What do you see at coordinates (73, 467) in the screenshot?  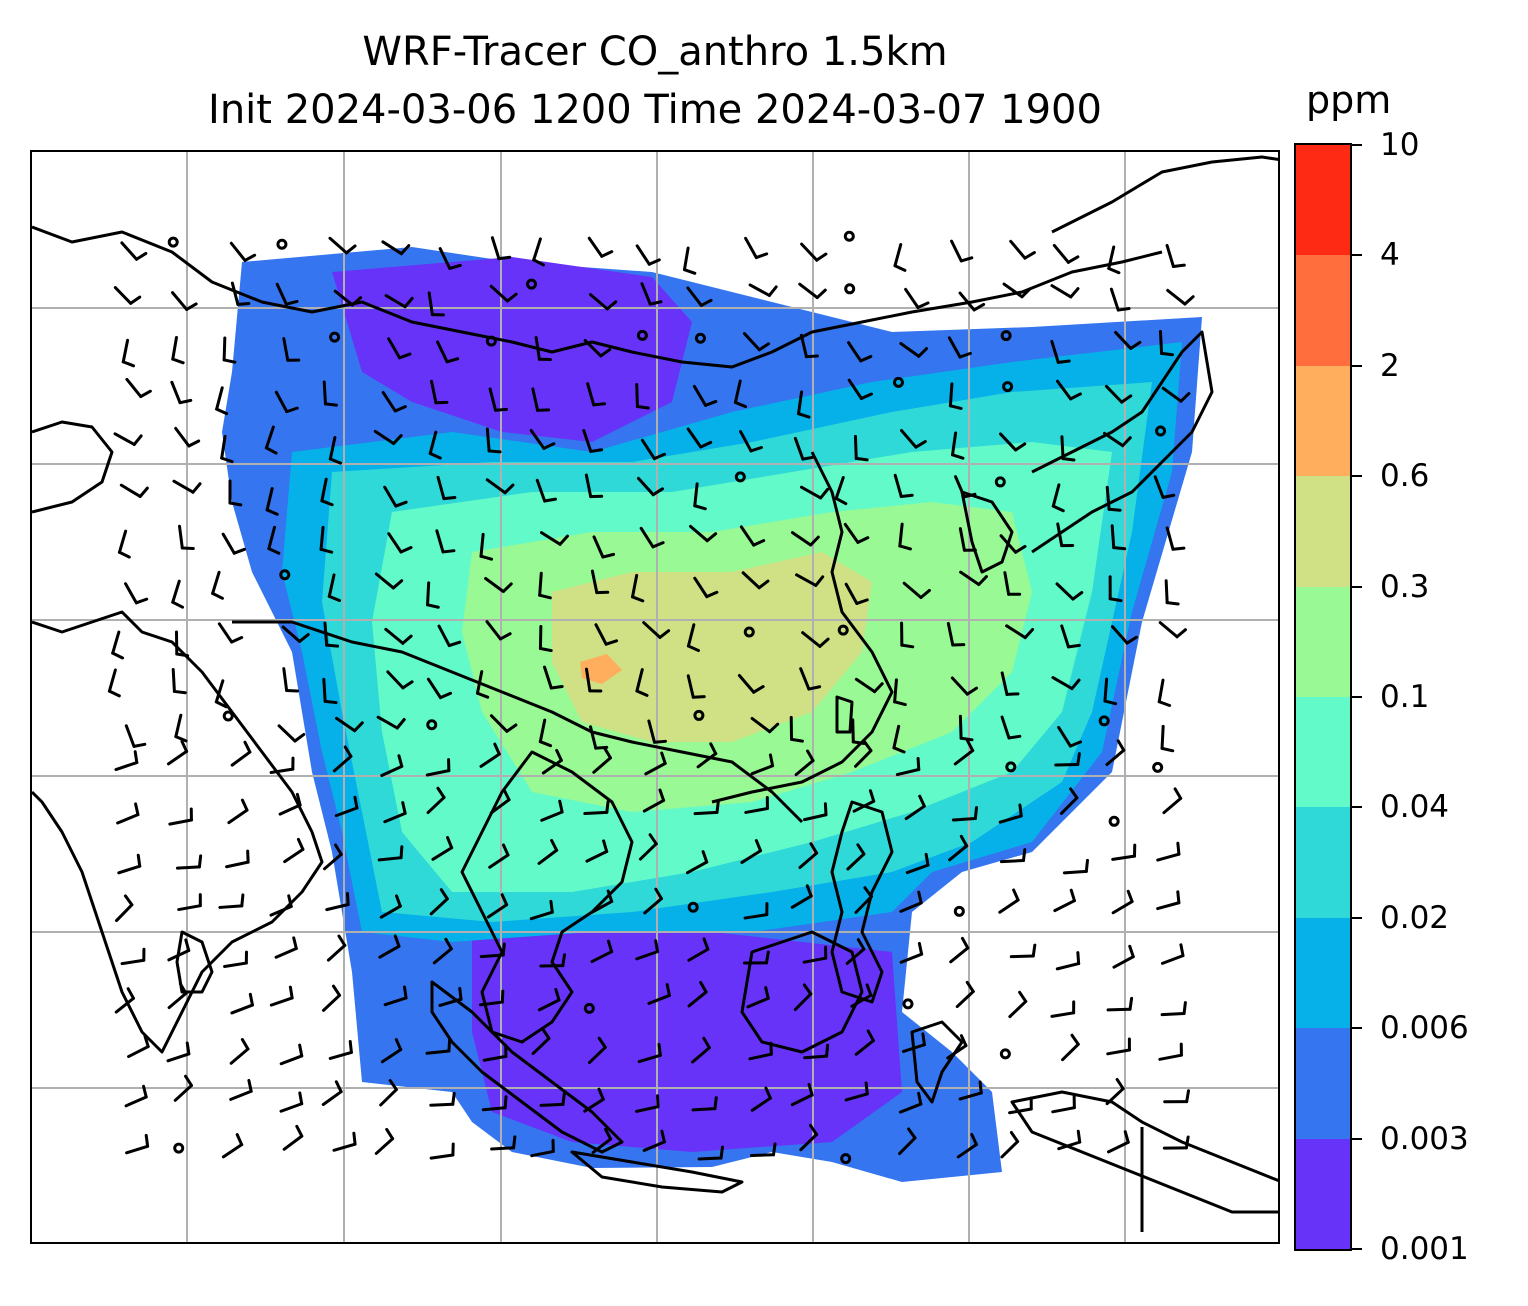 I see `coast-arabia-west` at bounding box center [73, 467].